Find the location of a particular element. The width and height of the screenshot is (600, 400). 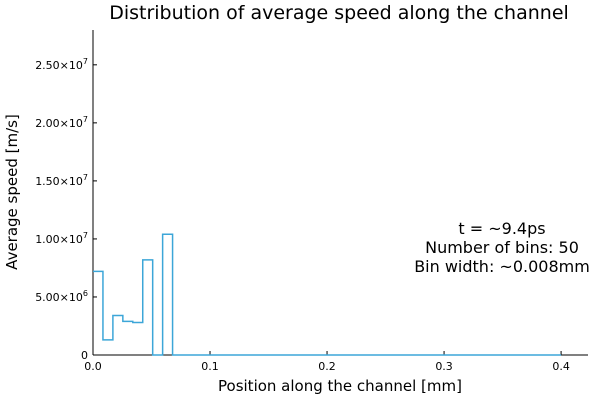

x-tick-group: 0.0 0.1 0.2 0.3 0.4 is located at coordinates (327, 362).